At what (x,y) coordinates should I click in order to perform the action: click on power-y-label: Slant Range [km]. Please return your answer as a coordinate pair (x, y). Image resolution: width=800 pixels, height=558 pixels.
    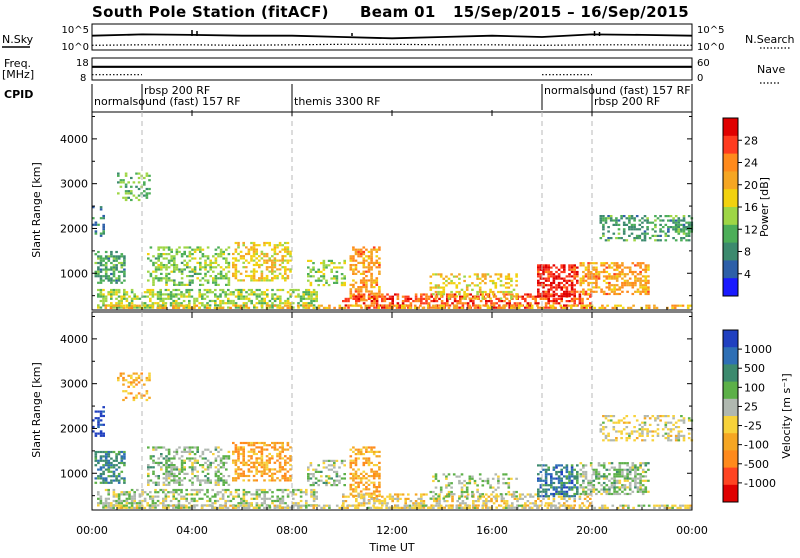
    Looking at the image, I should click on (36, 210).